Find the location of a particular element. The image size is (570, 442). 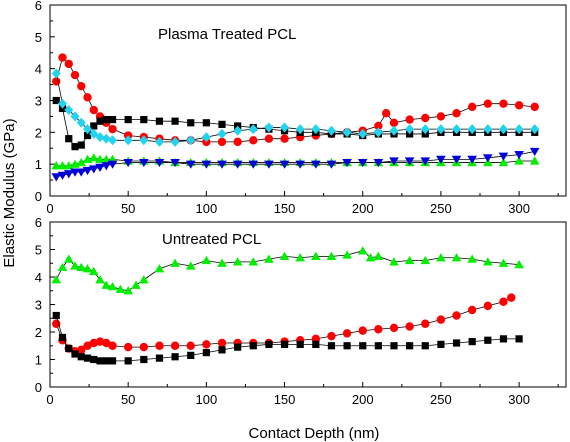

plasma-treated-series-triangle-down is located at coordinates (295, 164).